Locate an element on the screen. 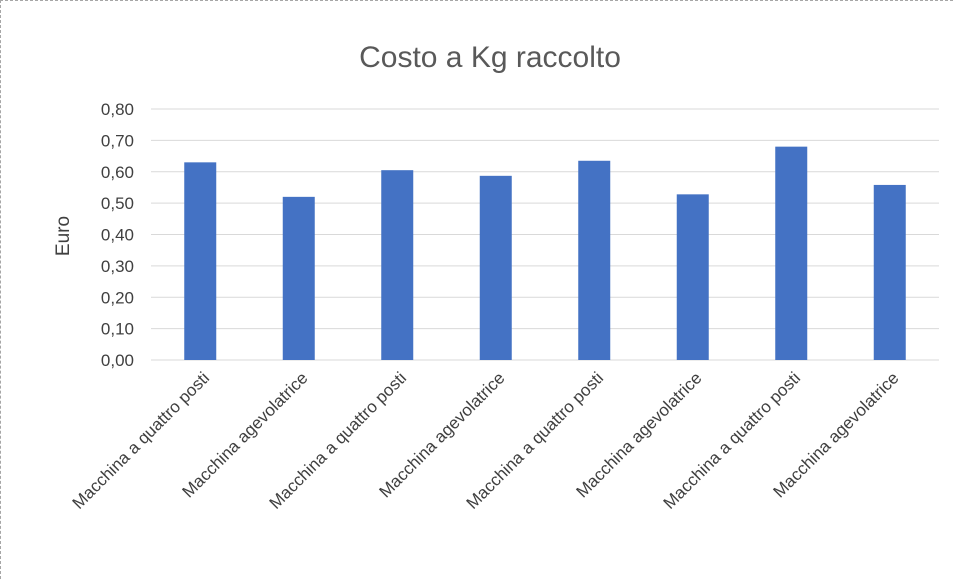 The width and height of the screenshot is (953, 580). y-tick-label: 0,40 is located at coordinates (117, 235).